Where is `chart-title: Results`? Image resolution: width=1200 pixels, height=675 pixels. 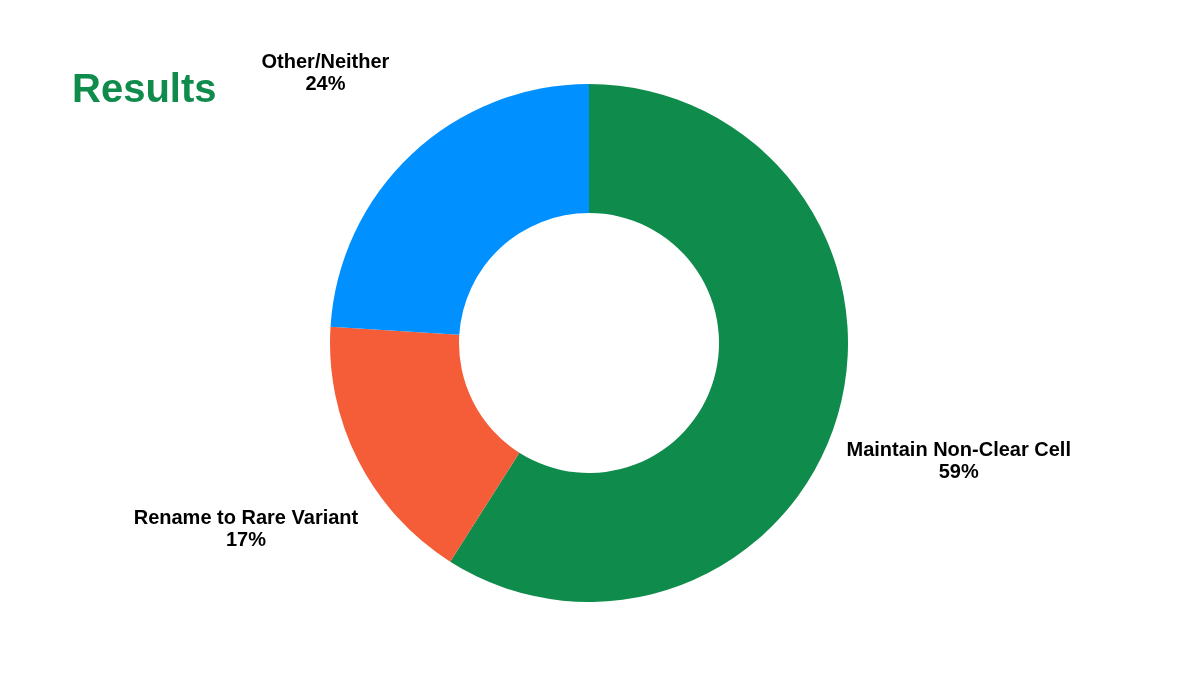 chart-title: Results is located at coordinates (144, 88).